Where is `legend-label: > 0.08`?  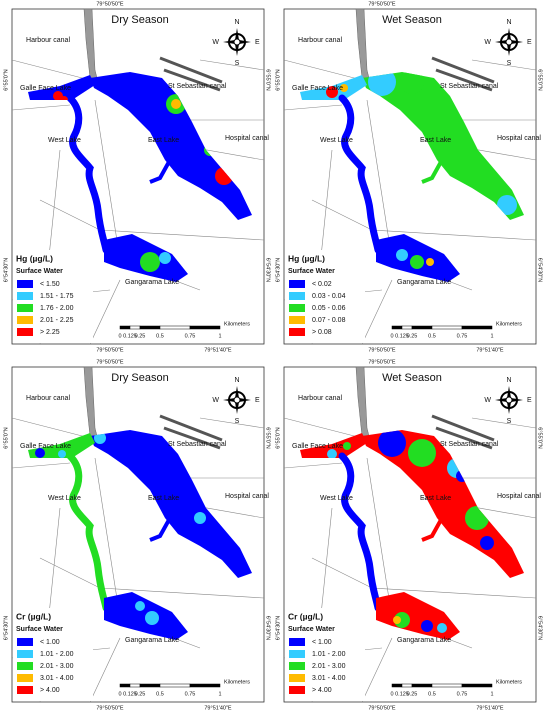 legend-label: > 0.08 is located at coordinates (322, 332).